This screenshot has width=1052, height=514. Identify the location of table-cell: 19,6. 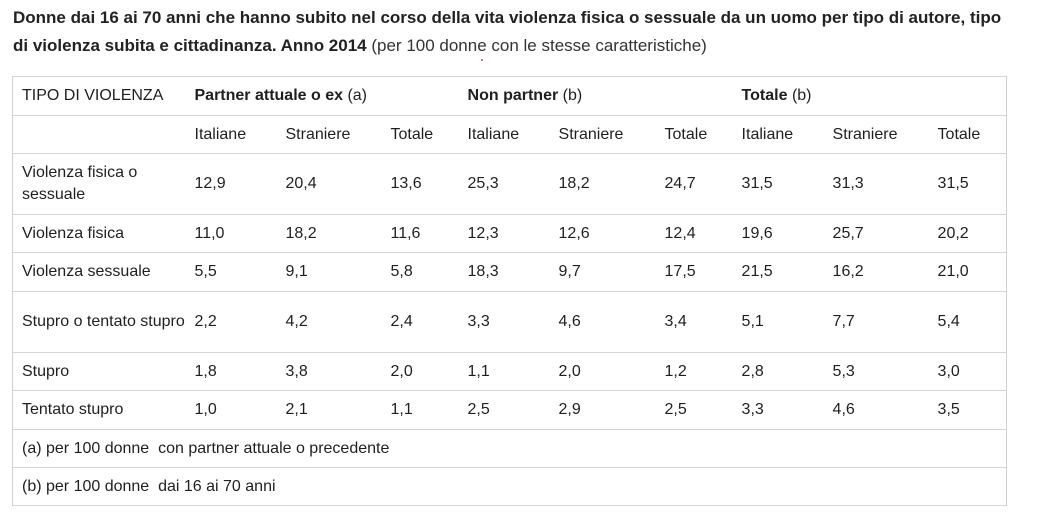
(778, 233).